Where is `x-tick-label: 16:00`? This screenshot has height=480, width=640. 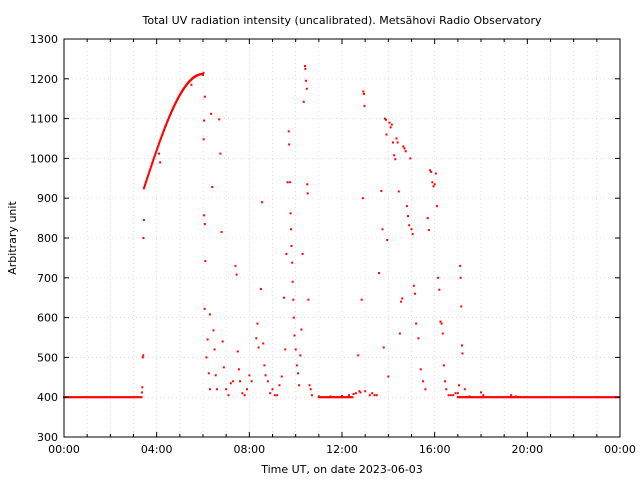 x-tick-label: 16:00 is located at coordinates (435, 449).